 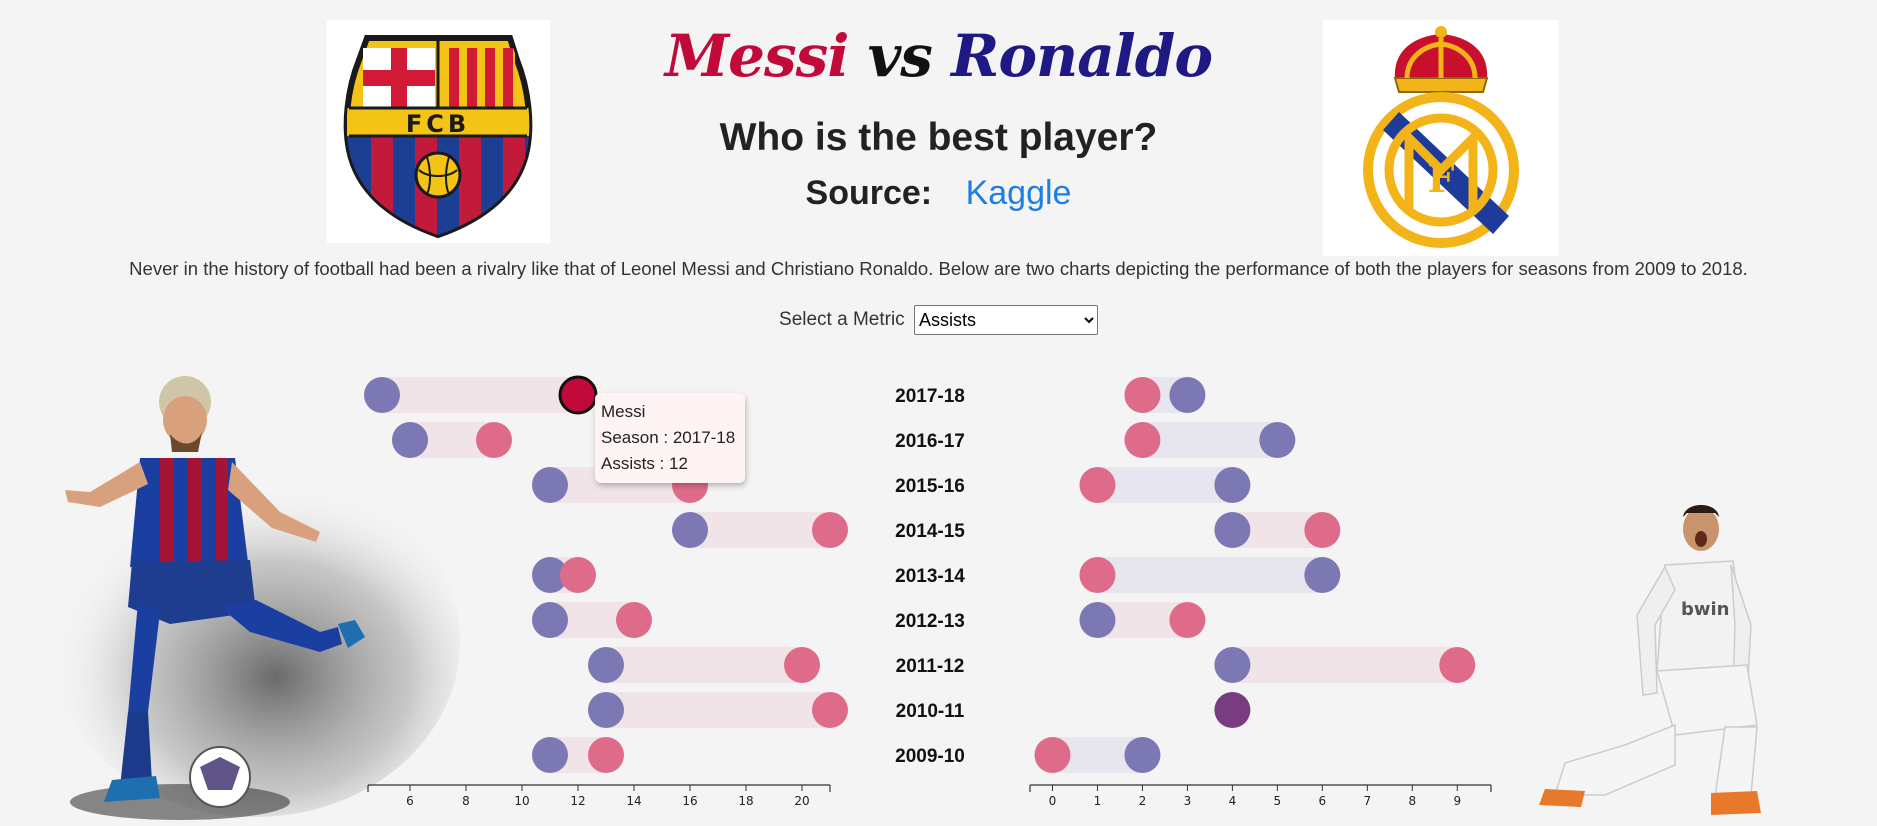 I want to click on fc-barcelona-logo: FCB, so click(x=438, y=131).